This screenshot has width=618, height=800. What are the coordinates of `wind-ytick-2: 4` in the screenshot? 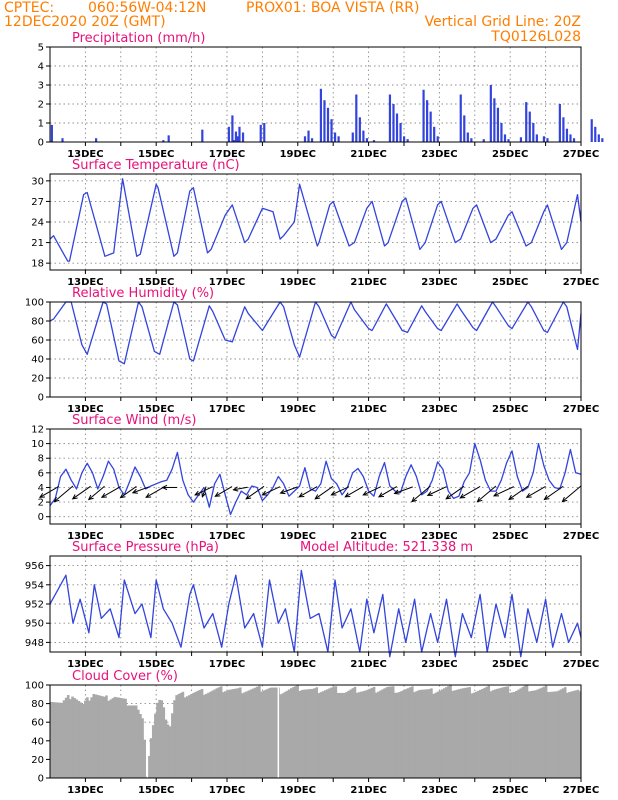 It's located at (41, 488).